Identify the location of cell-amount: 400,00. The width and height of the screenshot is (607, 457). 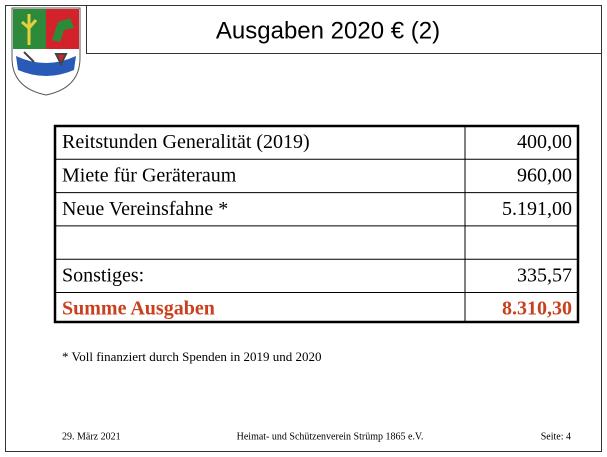
(544, 142).